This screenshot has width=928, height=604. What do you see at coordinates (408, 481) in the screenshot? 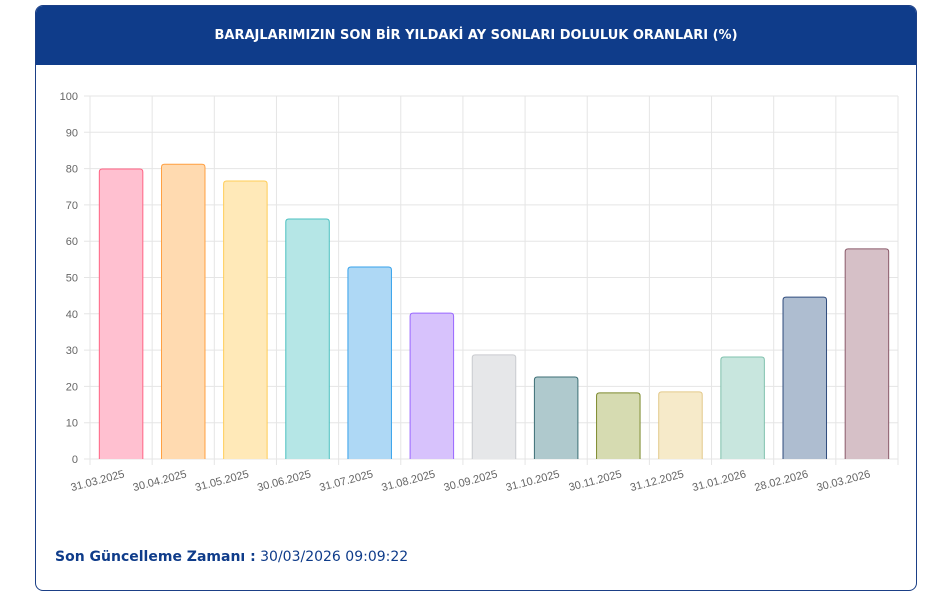
I see `x-tick-label: 31.08.2025` at bounding box center [408, 481].